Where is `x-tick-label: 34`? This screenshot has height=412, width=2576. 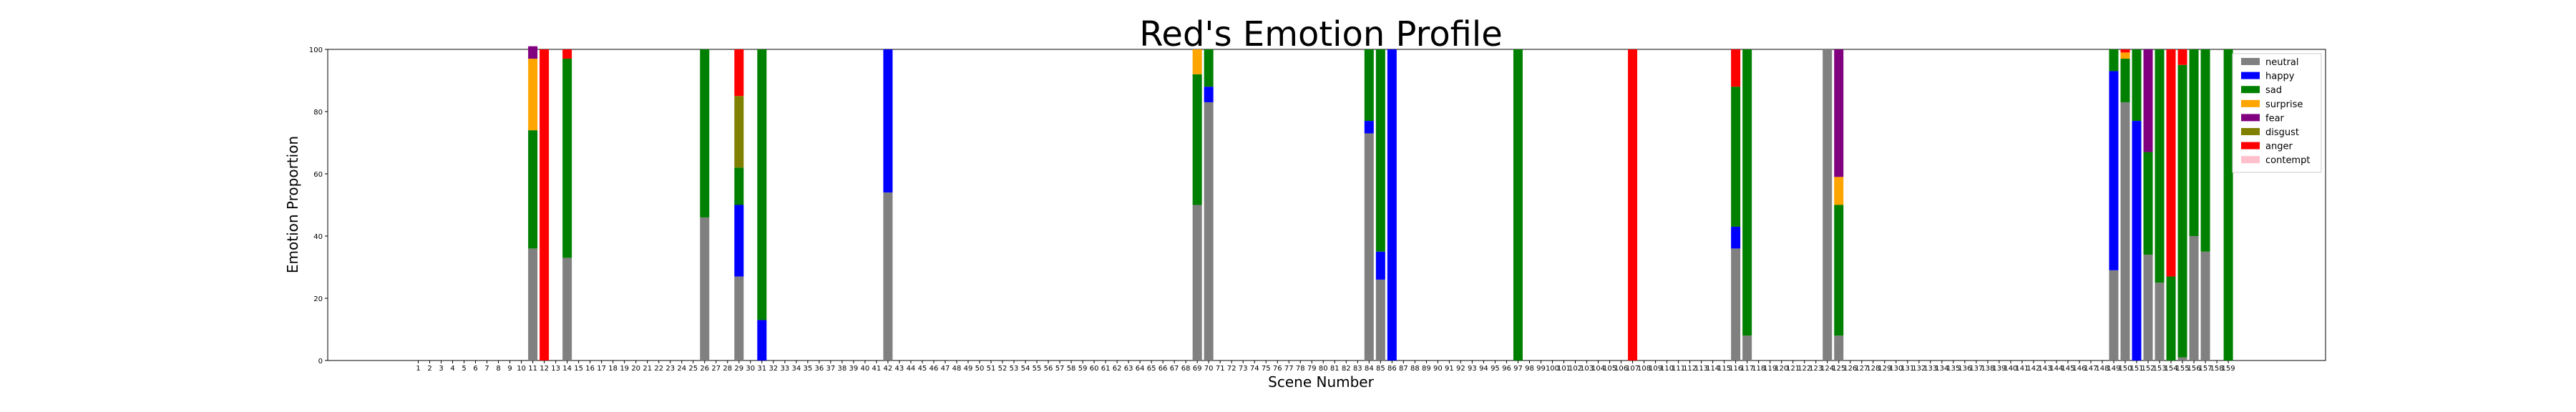
x-tick-label: 34 is located at coordinates (796, 369).